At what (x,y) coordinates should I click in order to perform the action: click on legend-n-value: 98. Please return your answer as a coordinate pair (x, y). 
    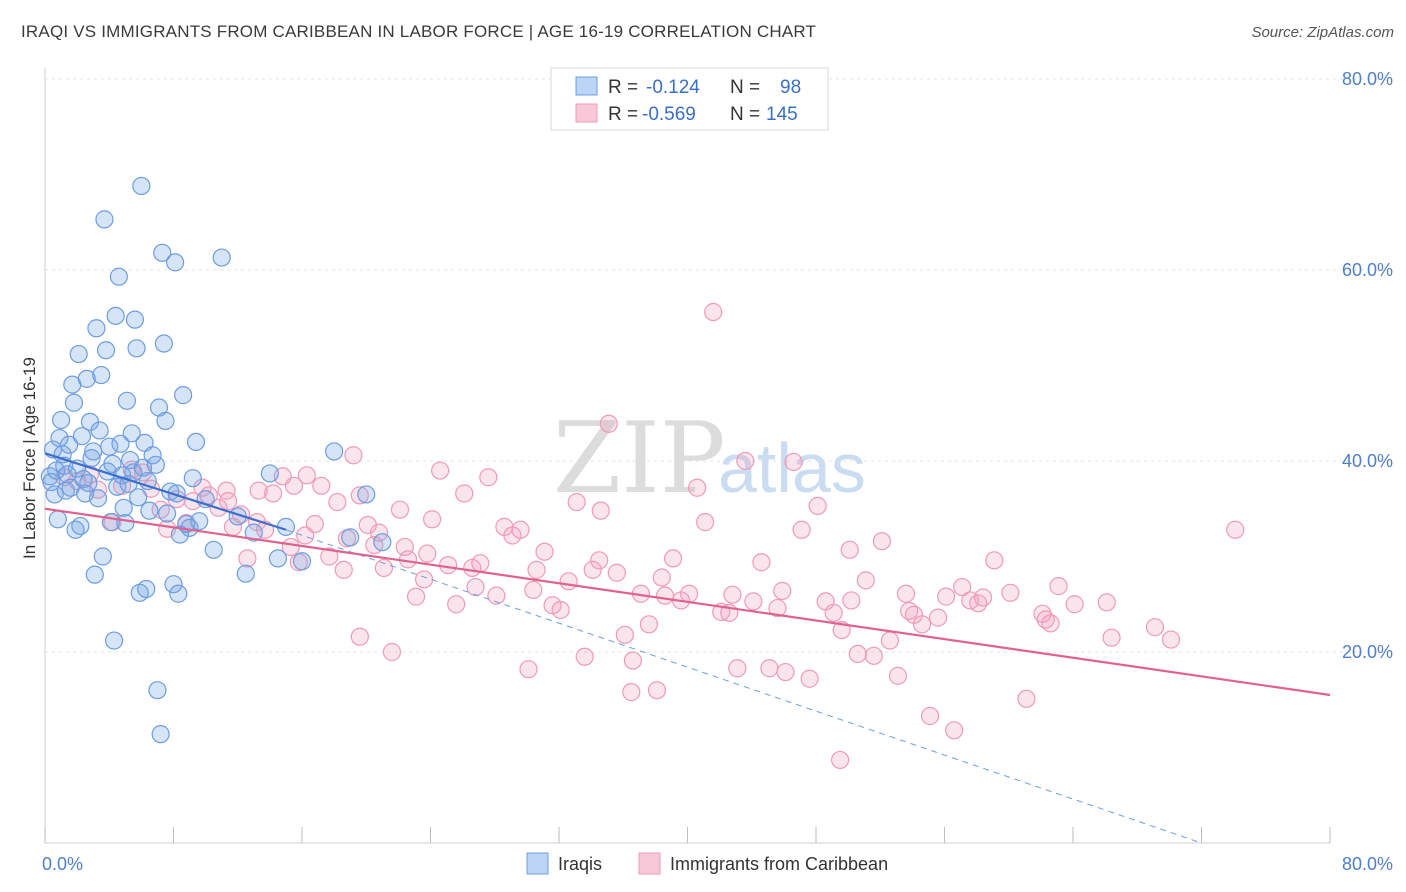
    Looking at the image, I should click on (790, 87).